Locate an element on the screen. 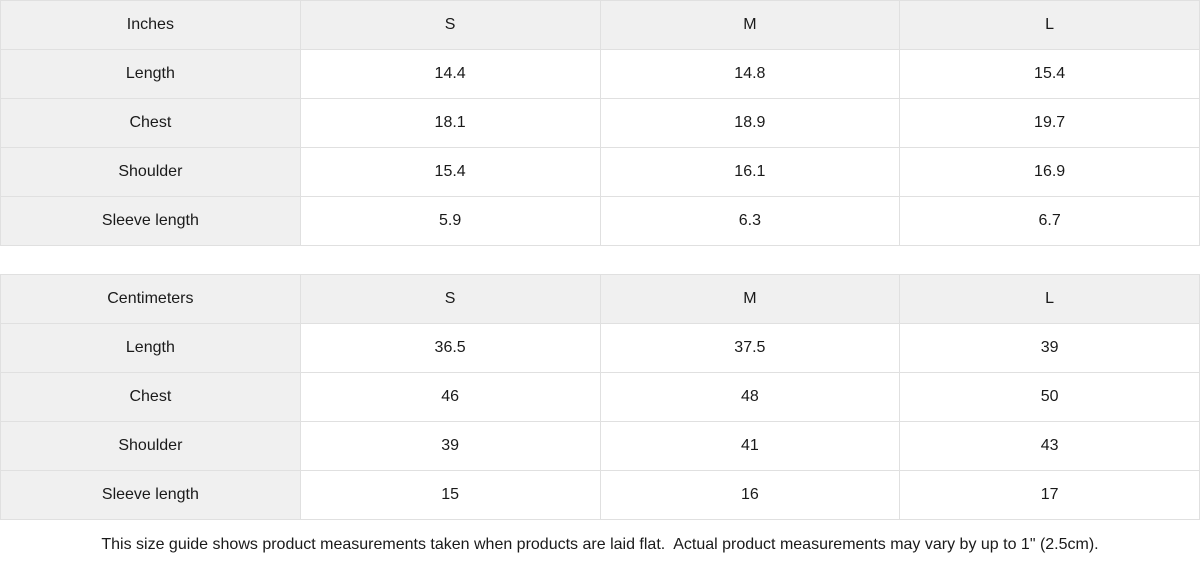  table-spacer is located at coordinates (600, 260).